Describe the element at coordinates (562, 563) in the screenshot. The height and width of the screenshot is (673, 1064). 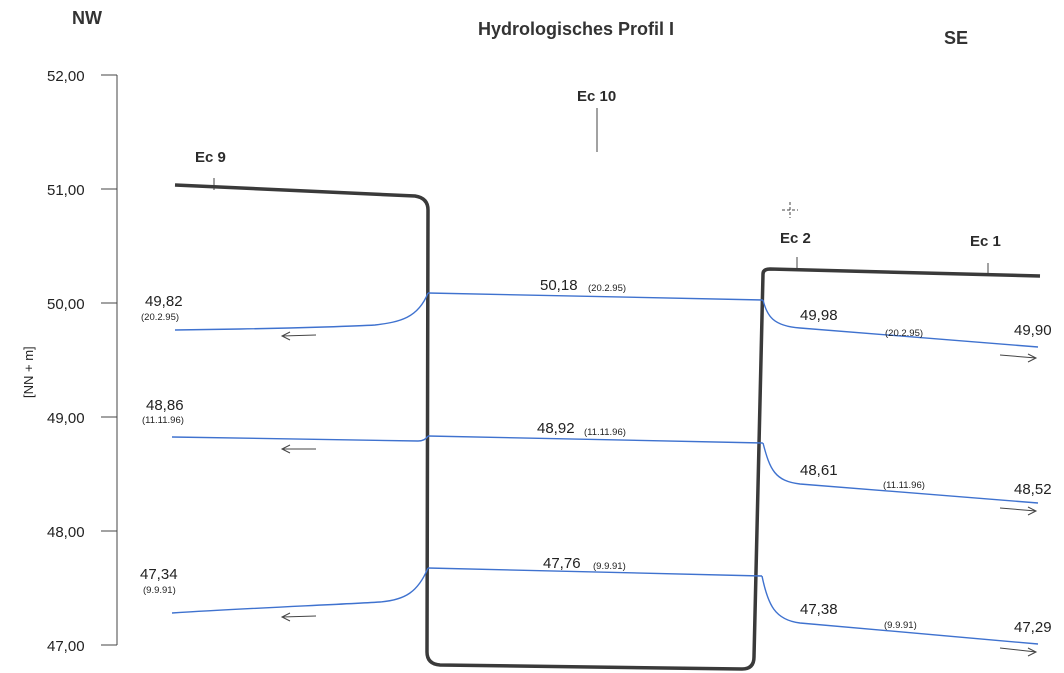
I see `water-level-value-center: 47,76` at that location.